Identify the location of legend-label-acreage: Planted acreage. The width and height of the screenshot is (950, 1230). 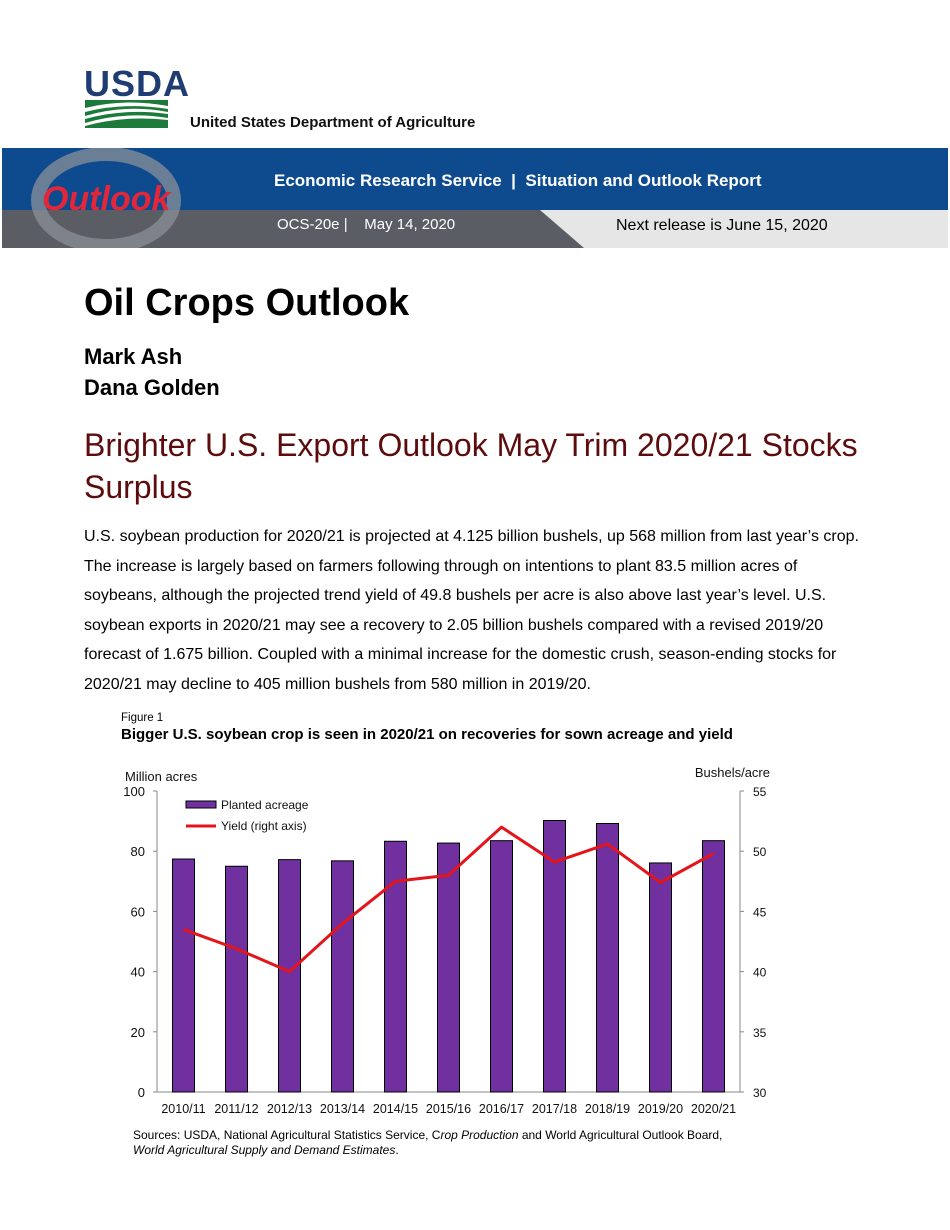
(265, 805).